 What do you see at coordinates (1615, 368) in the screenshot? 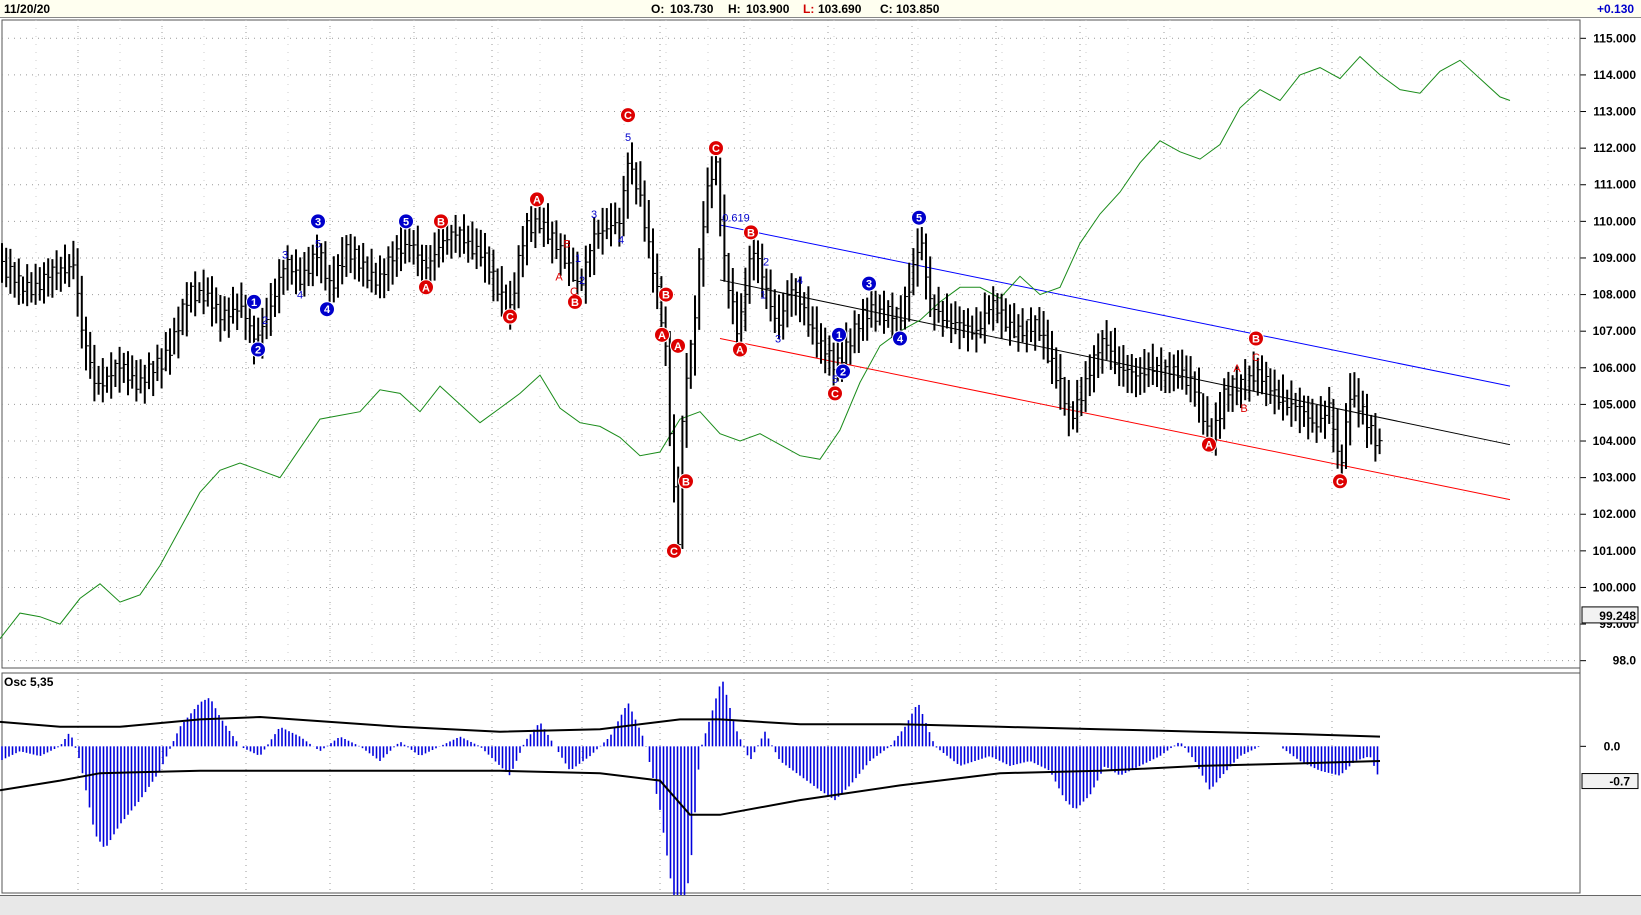
I see `price-tick-label: 106.000` at bounding box center [1615, 368].